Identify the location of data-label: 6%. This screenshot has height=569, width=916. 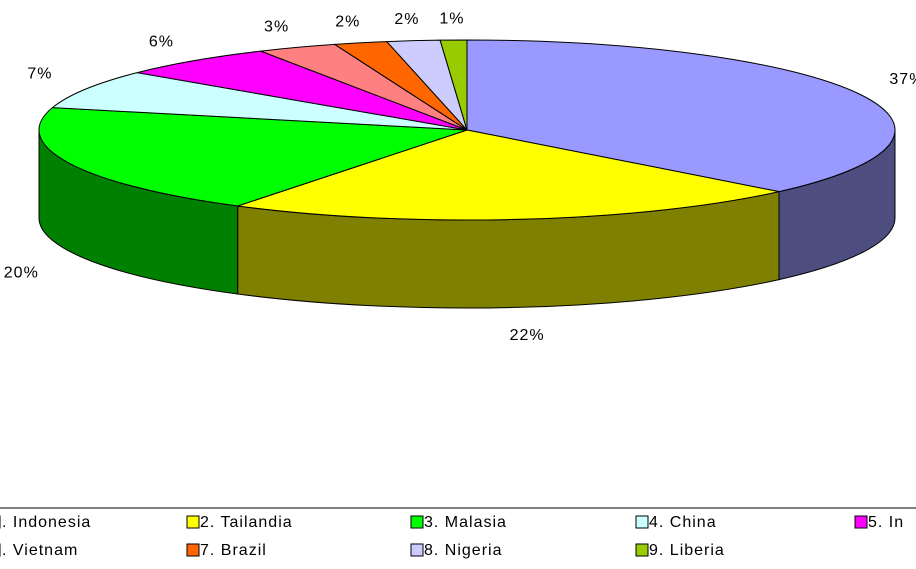
(161, 42).